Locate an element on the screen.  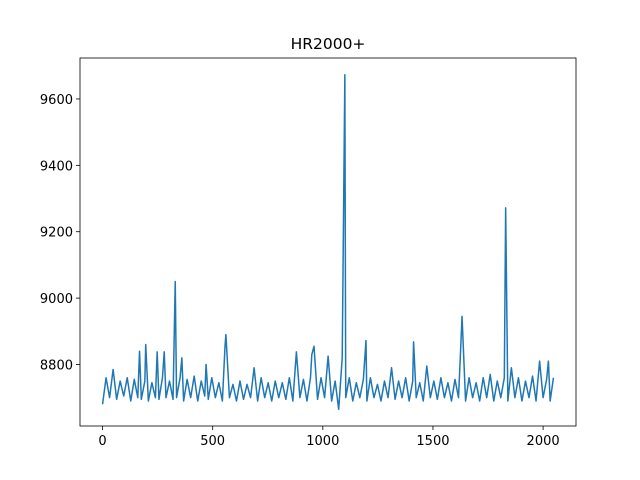
x-tick-label: 500 is located at coordinates (212, 441).